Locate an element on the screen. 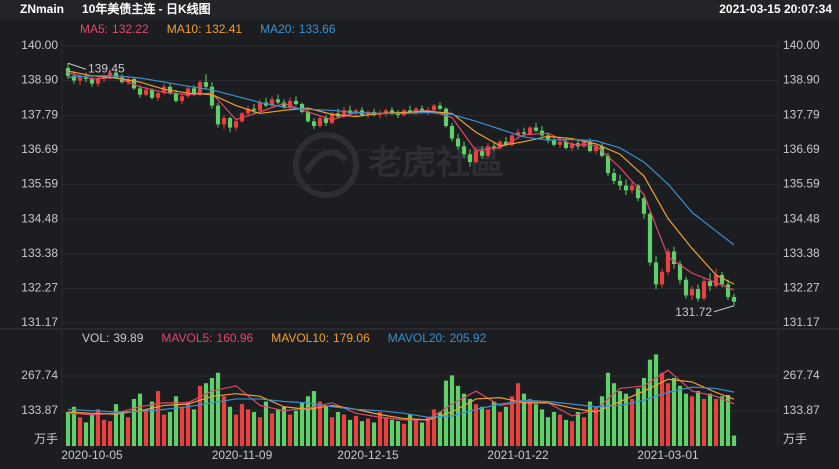 The width and height of the screenshot is (839, 469). chart-title: 10年美债主连 - 日K线图 is located at coordinates (146, 8).